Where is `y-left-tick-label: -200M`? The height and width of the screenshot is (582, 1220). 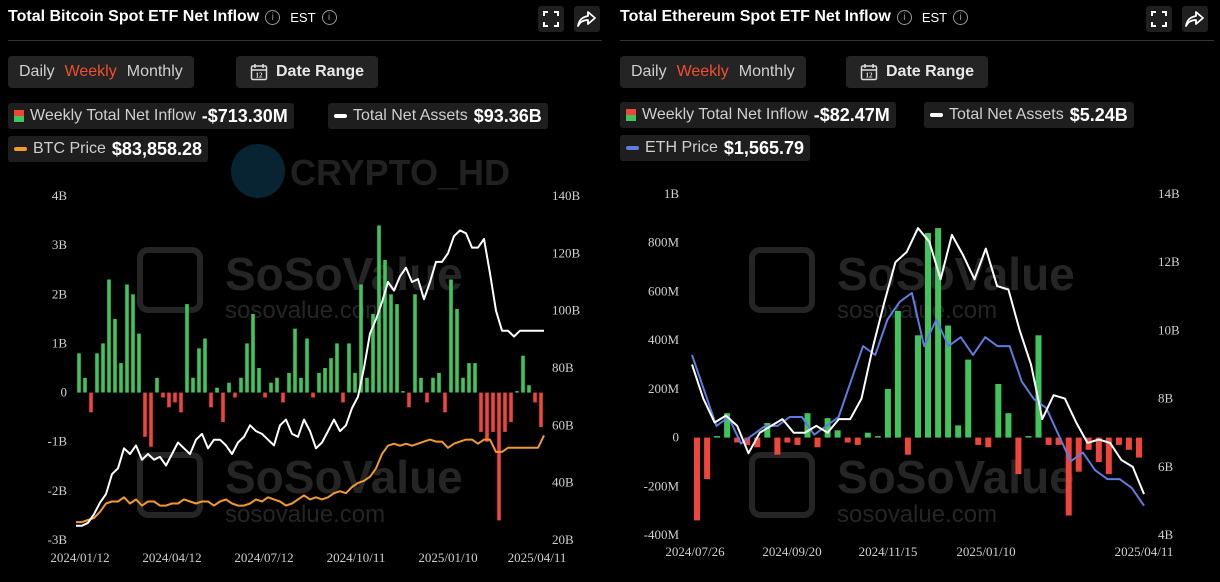
y-left-tick-label: -200M is located at coordinates (662, 485).